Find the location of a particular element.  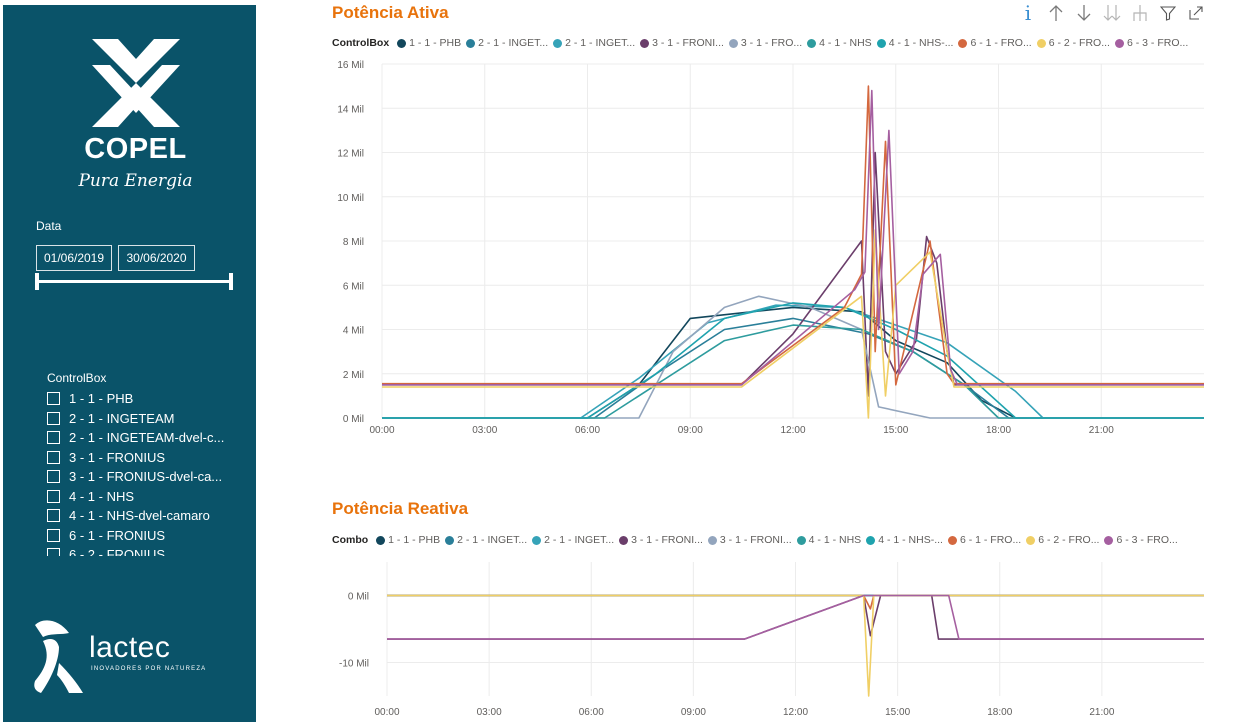

controlbox-option: 2 - 1 - INGETEAM is located at coordinates (147, 419).